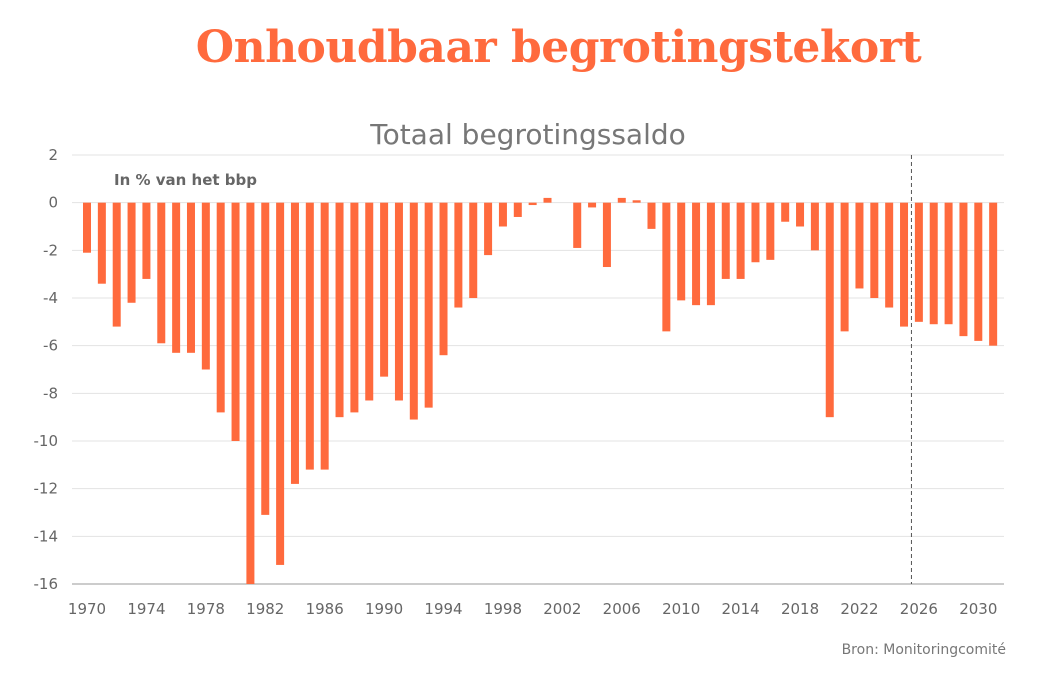 This screenshot has width=1037, height=682. Describe the element at coordinates (725, 240) in the screenshot. I see `bar-2013` at that location.